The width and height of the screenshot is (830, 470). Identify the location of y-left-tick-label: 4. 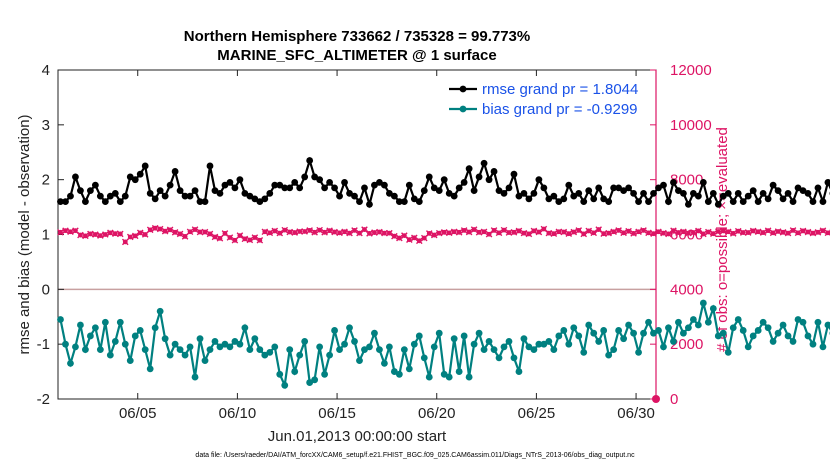
(46, 70).